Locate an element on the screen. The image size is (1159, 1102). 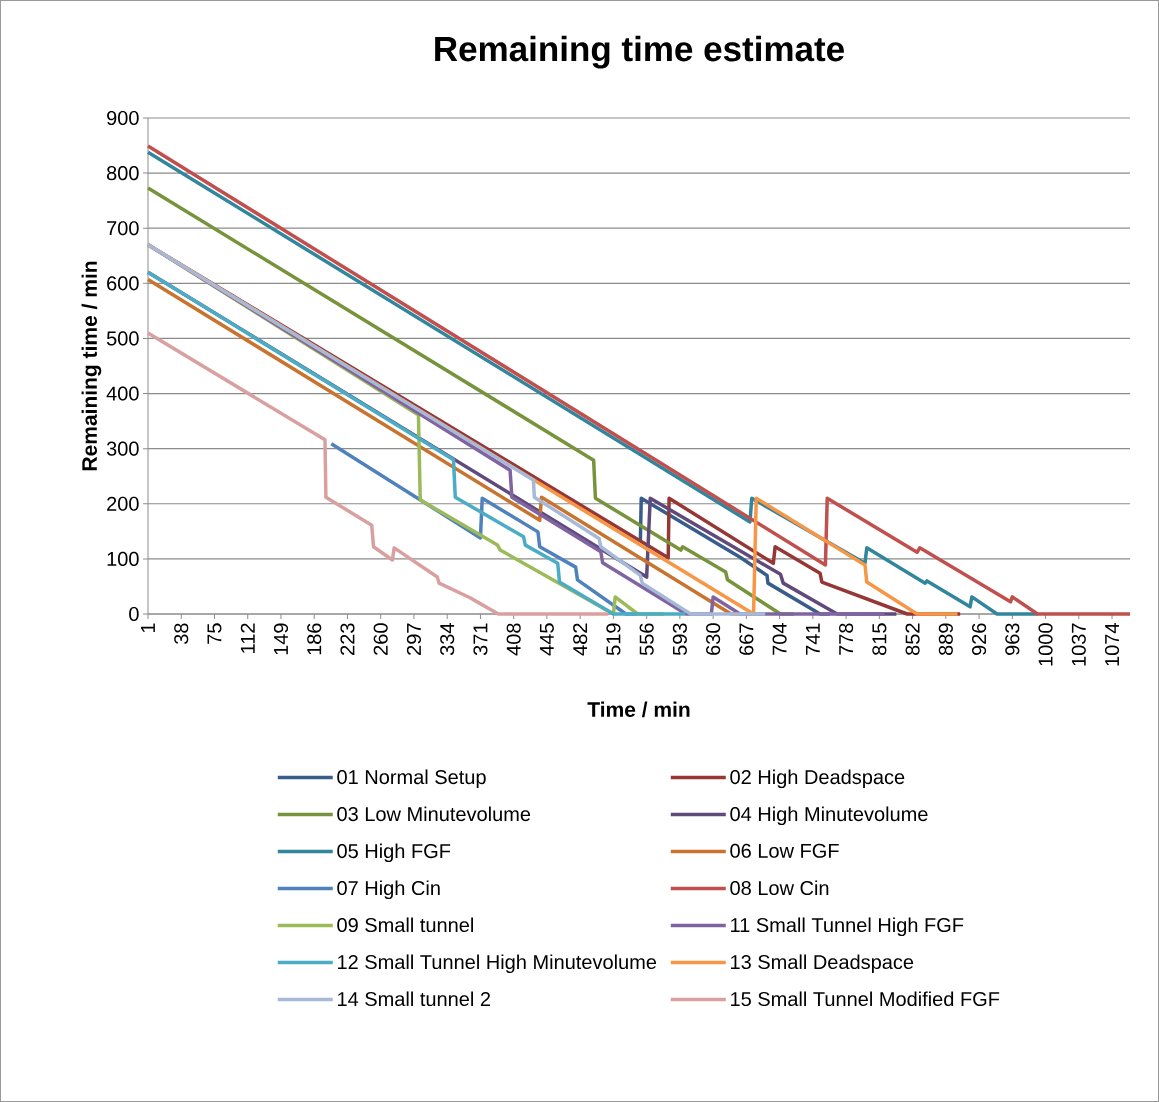
legend-label: 04 High Minutevolume is located at coordinates (829, 816).